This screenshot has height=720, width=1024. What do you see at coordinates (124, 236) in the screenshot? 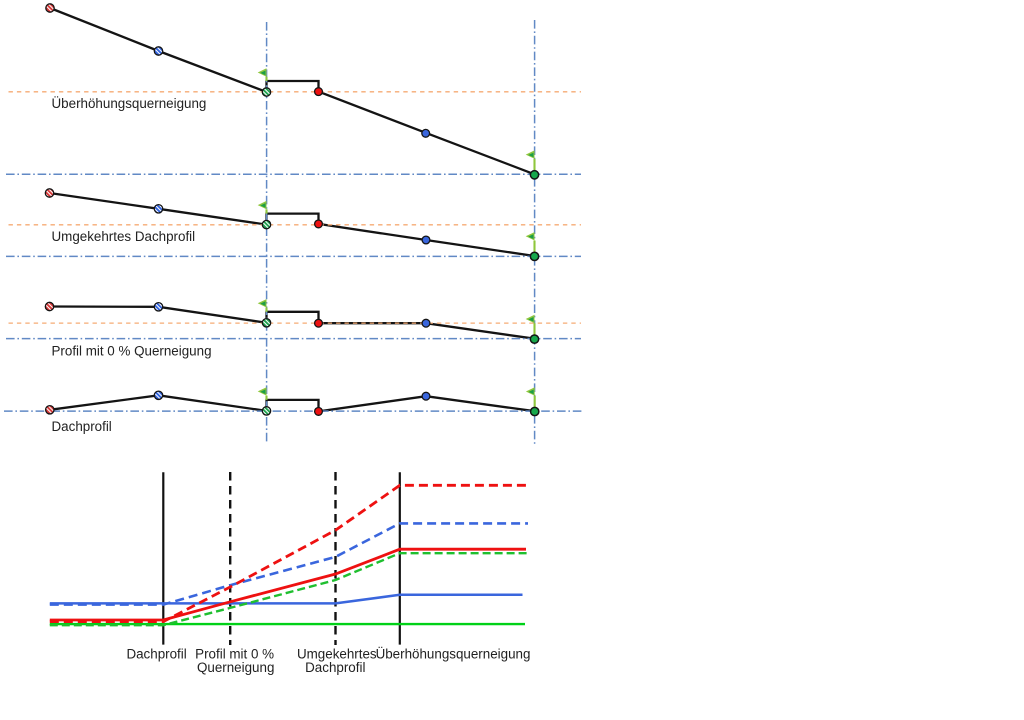
I see `svg-text: Umgekehrtes Dachprofil` at bounding box center [124, 236].